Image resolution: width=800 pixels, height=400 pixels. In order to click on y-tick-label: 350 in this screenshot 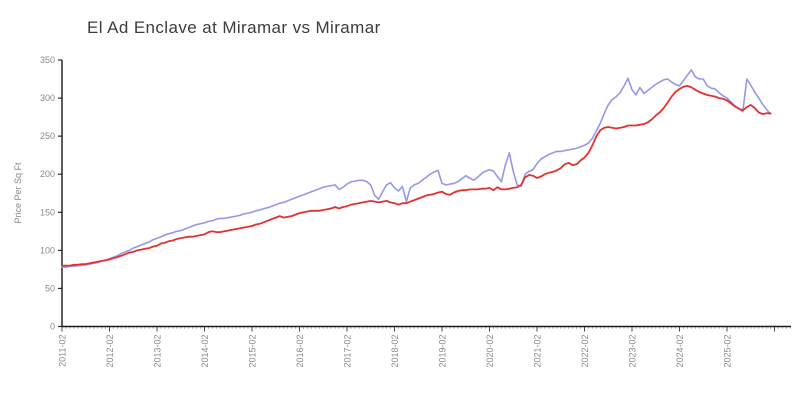, I will do `click(47, 60)`.